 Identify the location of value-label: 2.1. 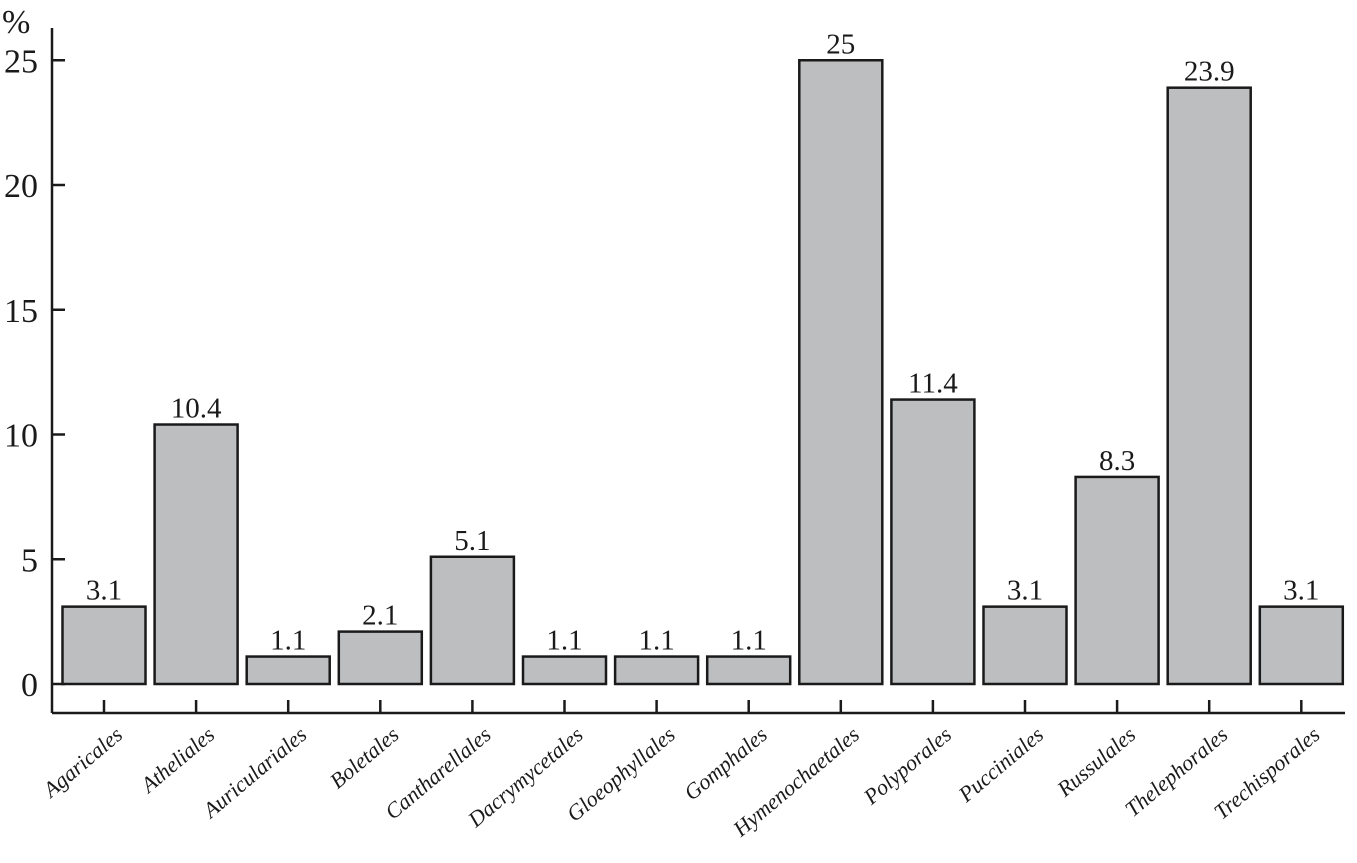
(380, 616).